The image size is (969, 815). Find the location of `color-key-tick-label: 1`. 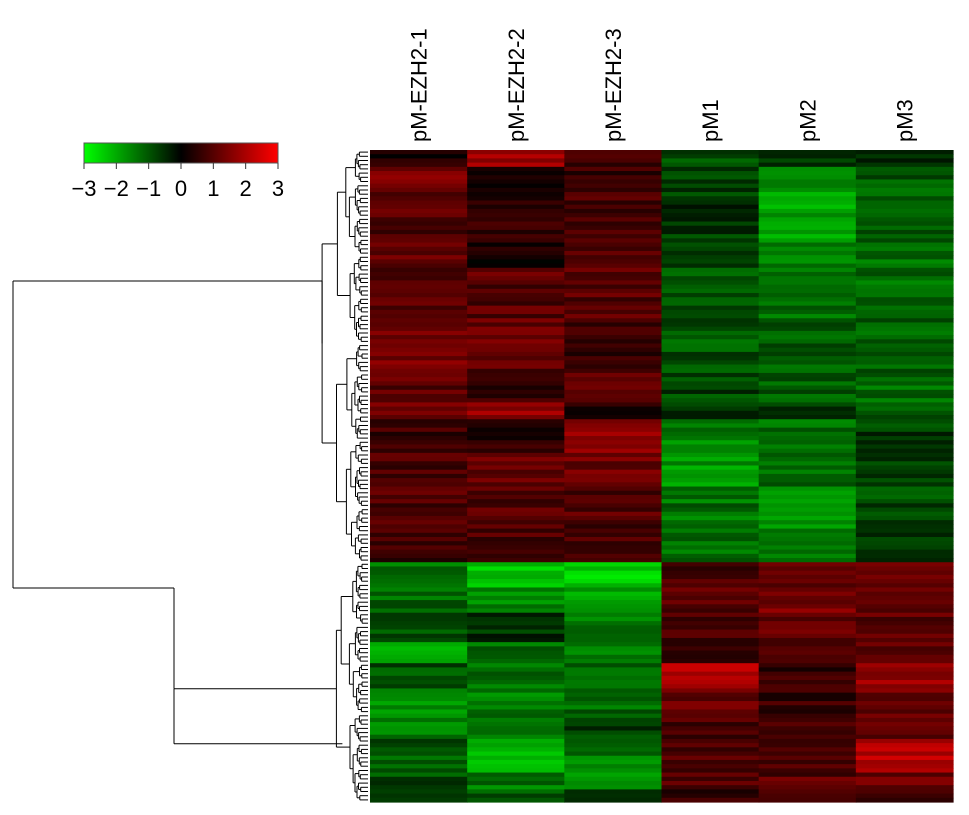

color-key-tick-label: 1 is located at coordinates (213, 188).